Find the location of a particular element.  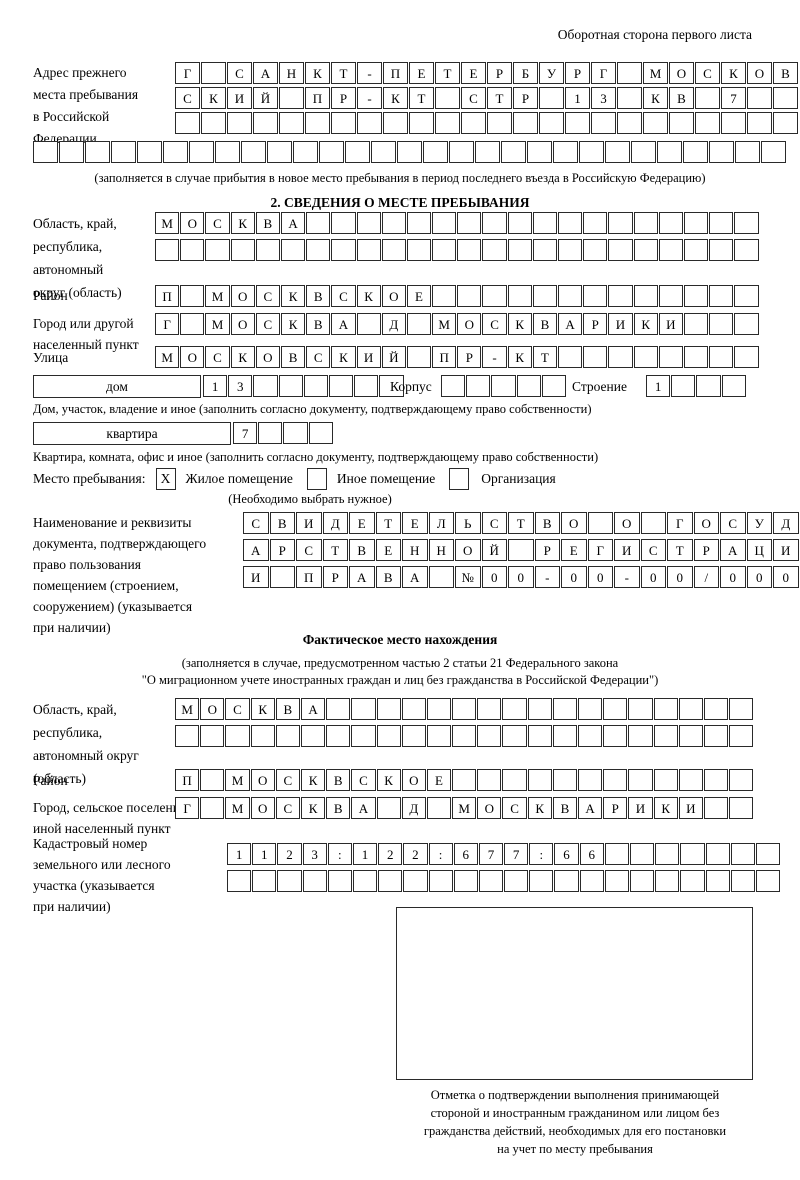

form-cell: Е is located at coordinates (421, 73).